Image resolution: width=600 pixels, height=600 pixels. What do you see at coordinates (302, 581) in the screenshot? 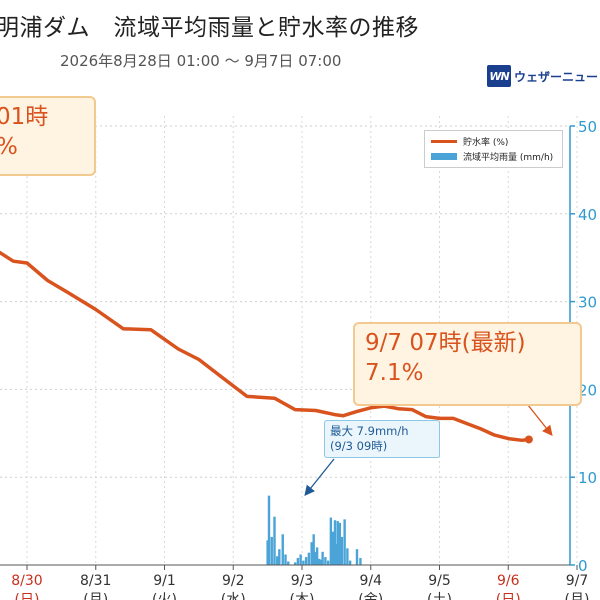
I see `x-axis-date-label: 9/3` at bounding box center [302, 581].